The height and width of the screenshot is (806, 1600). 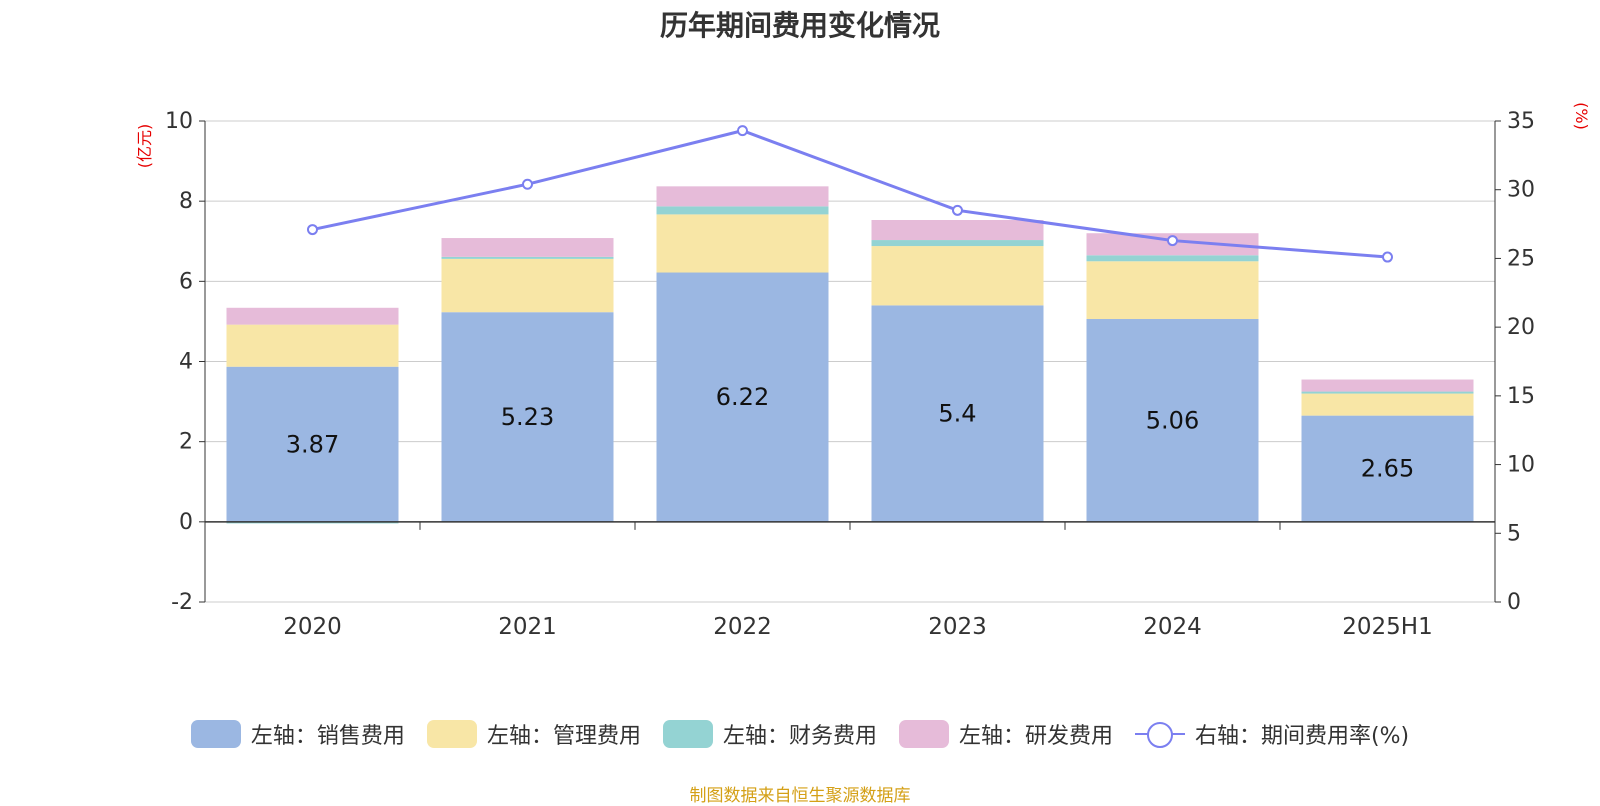 What do you see at coordinates (1172, 241) in the screenshot?
I see `expense-ratio-point-2024` at bounding box center [1172, 241].